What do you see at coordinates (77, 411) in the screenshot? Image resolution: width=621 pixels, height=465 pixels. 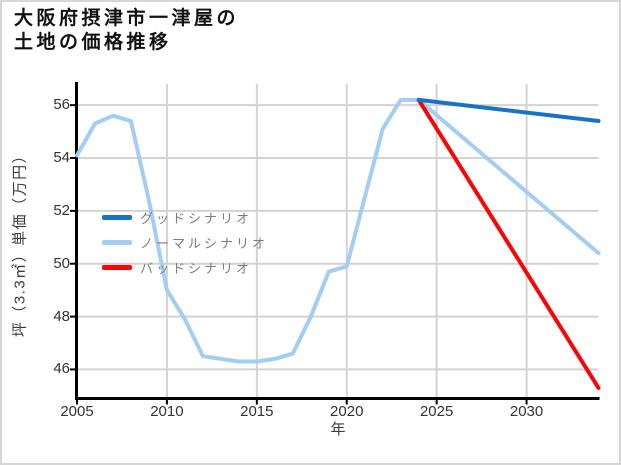 I see `x-tick-label: 2005` at bounding box center [77, 411].